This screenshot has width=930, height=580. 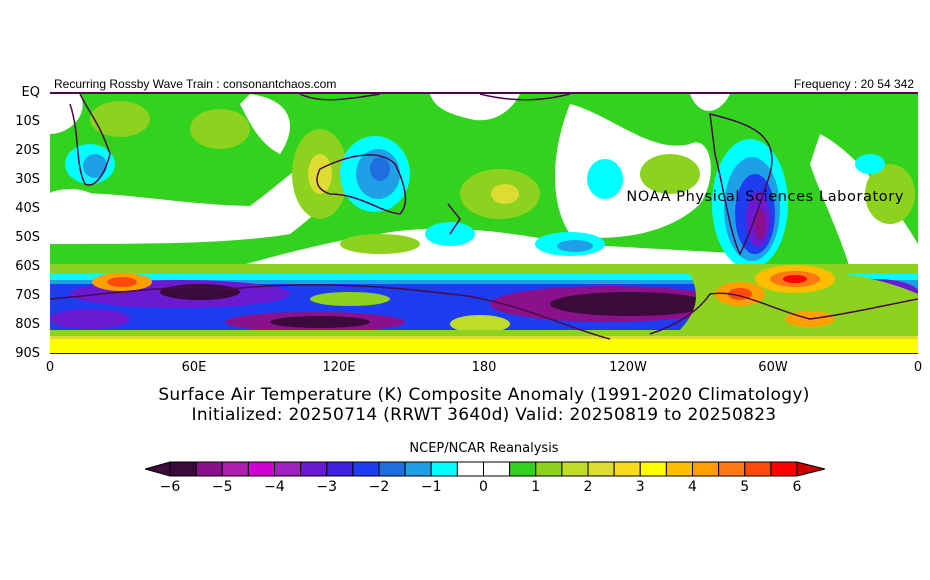 What do you see at coordinates (484, 448) in the screenshot?
I see `colorbar-title: NCEP/NCAR Reanalysis` at bounding box center [484, 448].